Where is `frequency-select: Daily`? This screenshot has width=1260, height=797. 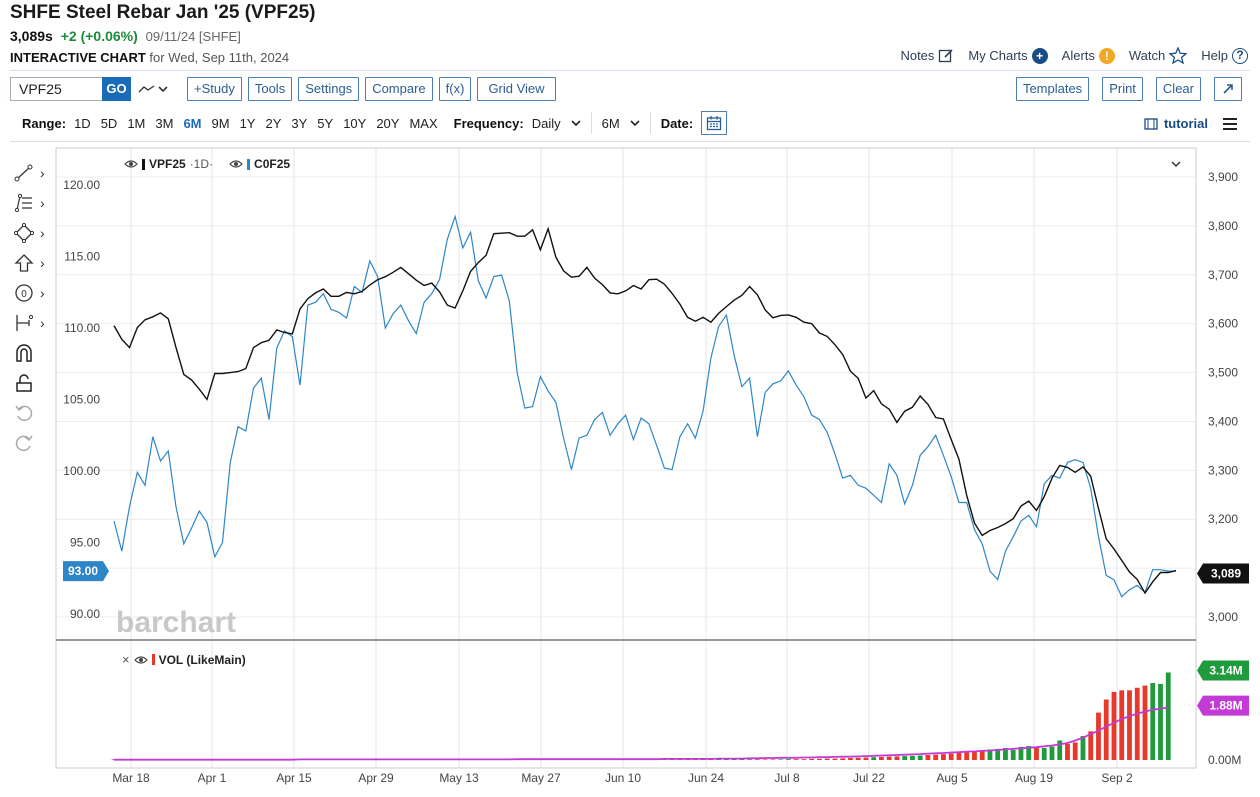 frequency-select: Daily is located at coordinates (556, 123).